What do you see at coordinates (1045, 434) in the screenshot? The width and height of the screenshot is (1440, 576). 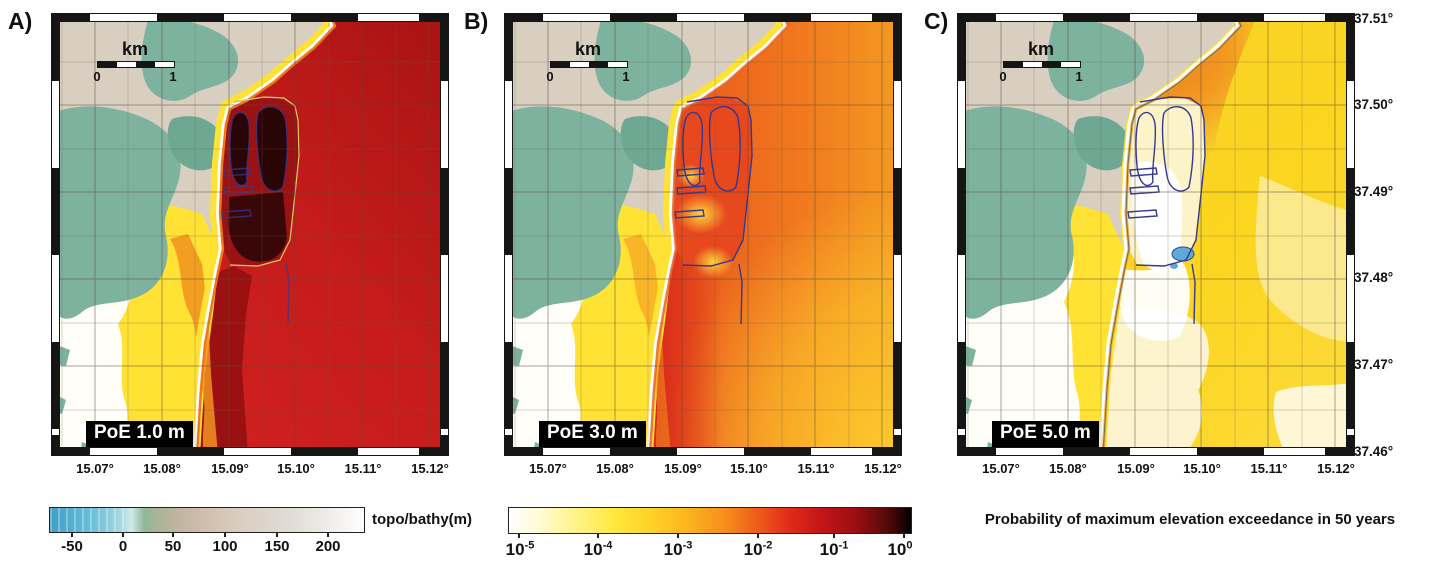 I see `poe-label-c: PoE 5.0 m` at bounding box center [1045, 434].